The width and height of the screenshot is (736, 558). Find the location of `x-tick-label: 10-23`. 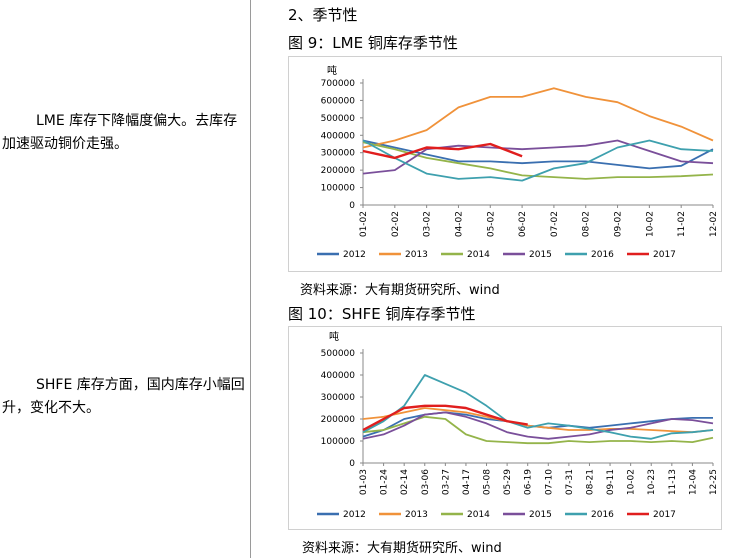

x-tick-label: 10-23 is located at coordinates (652, 482).